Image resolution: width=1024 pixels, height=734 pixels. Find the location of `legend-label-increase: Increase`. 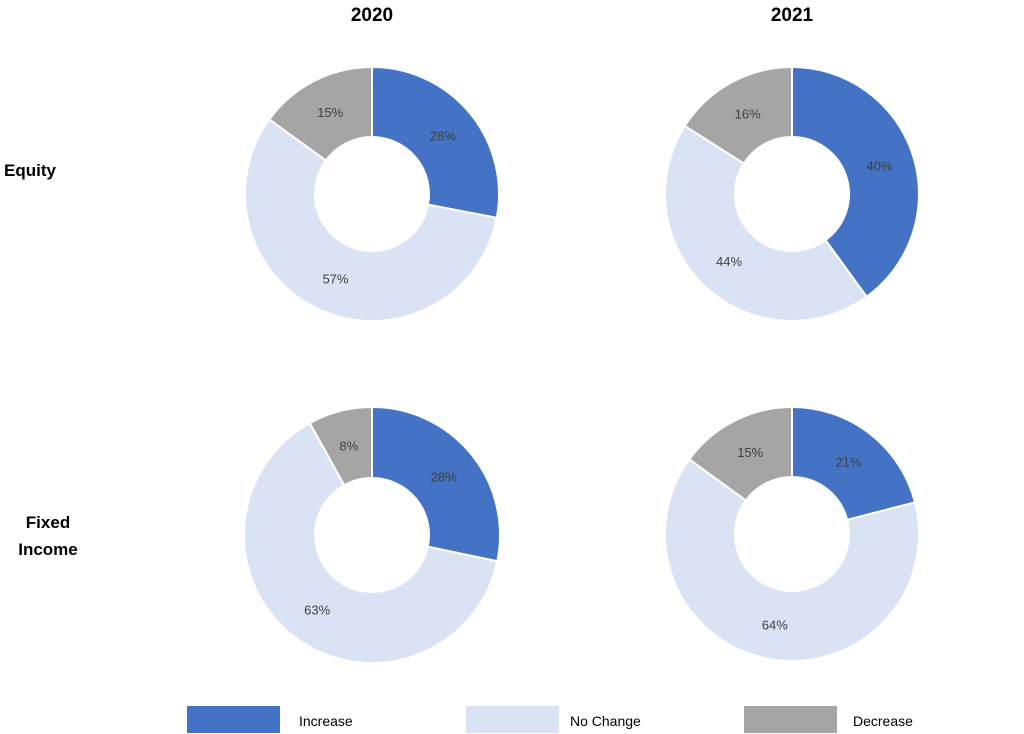

legend-label-increase: Increase is located at coordinates (326, 721).